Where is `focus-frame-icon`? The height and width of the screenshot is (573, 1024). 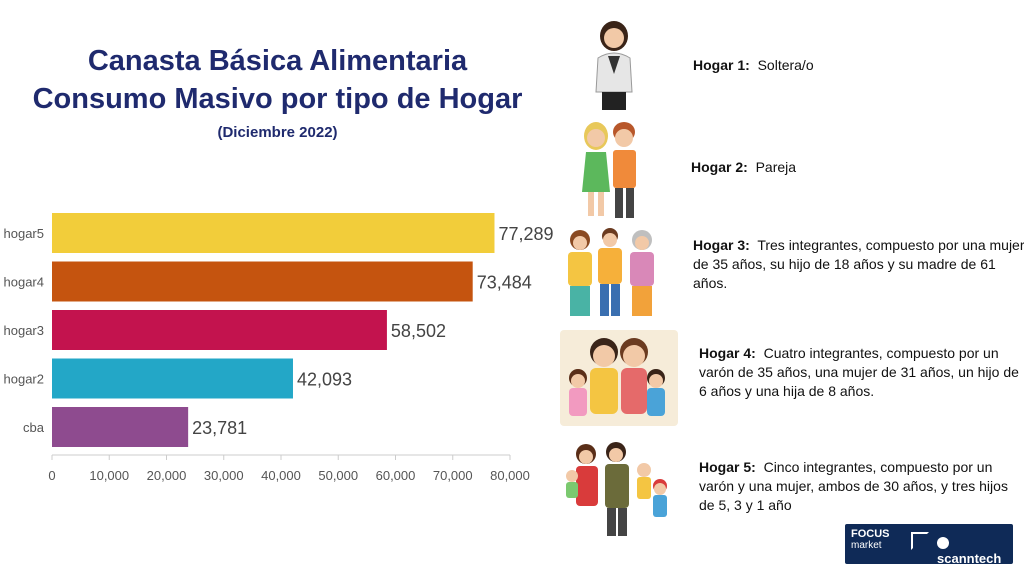 focus-frame-icon is located at coordinates (920, 541).